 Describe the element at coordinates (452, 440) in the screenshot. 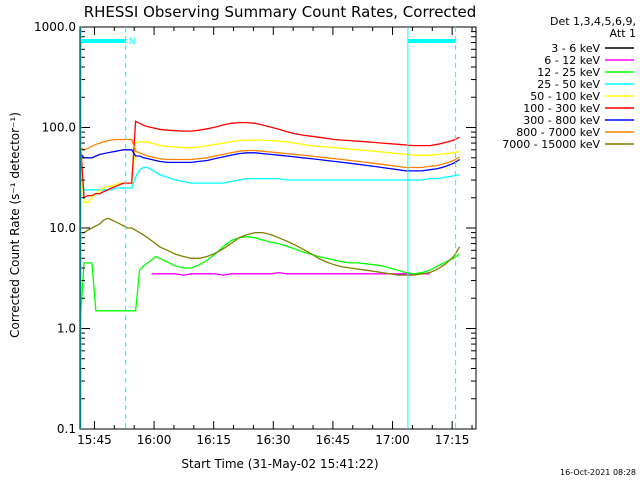

I see `x-tick-label: 17:15` at that location.